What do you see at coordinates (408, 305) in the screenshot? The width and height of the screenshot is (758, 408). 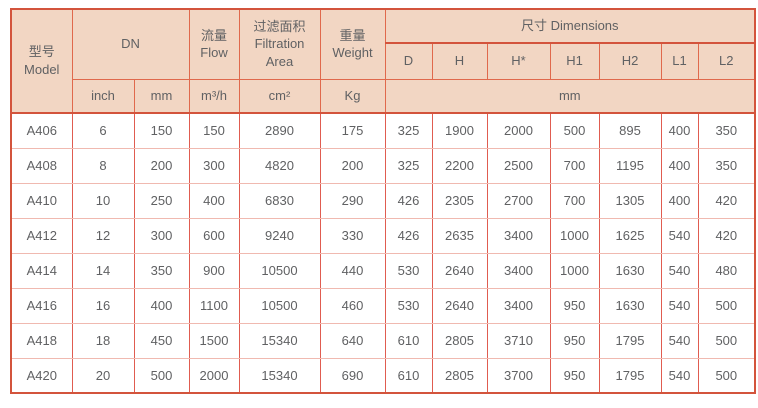 I see `cell-value: 530` at bounding box center [408, 305].